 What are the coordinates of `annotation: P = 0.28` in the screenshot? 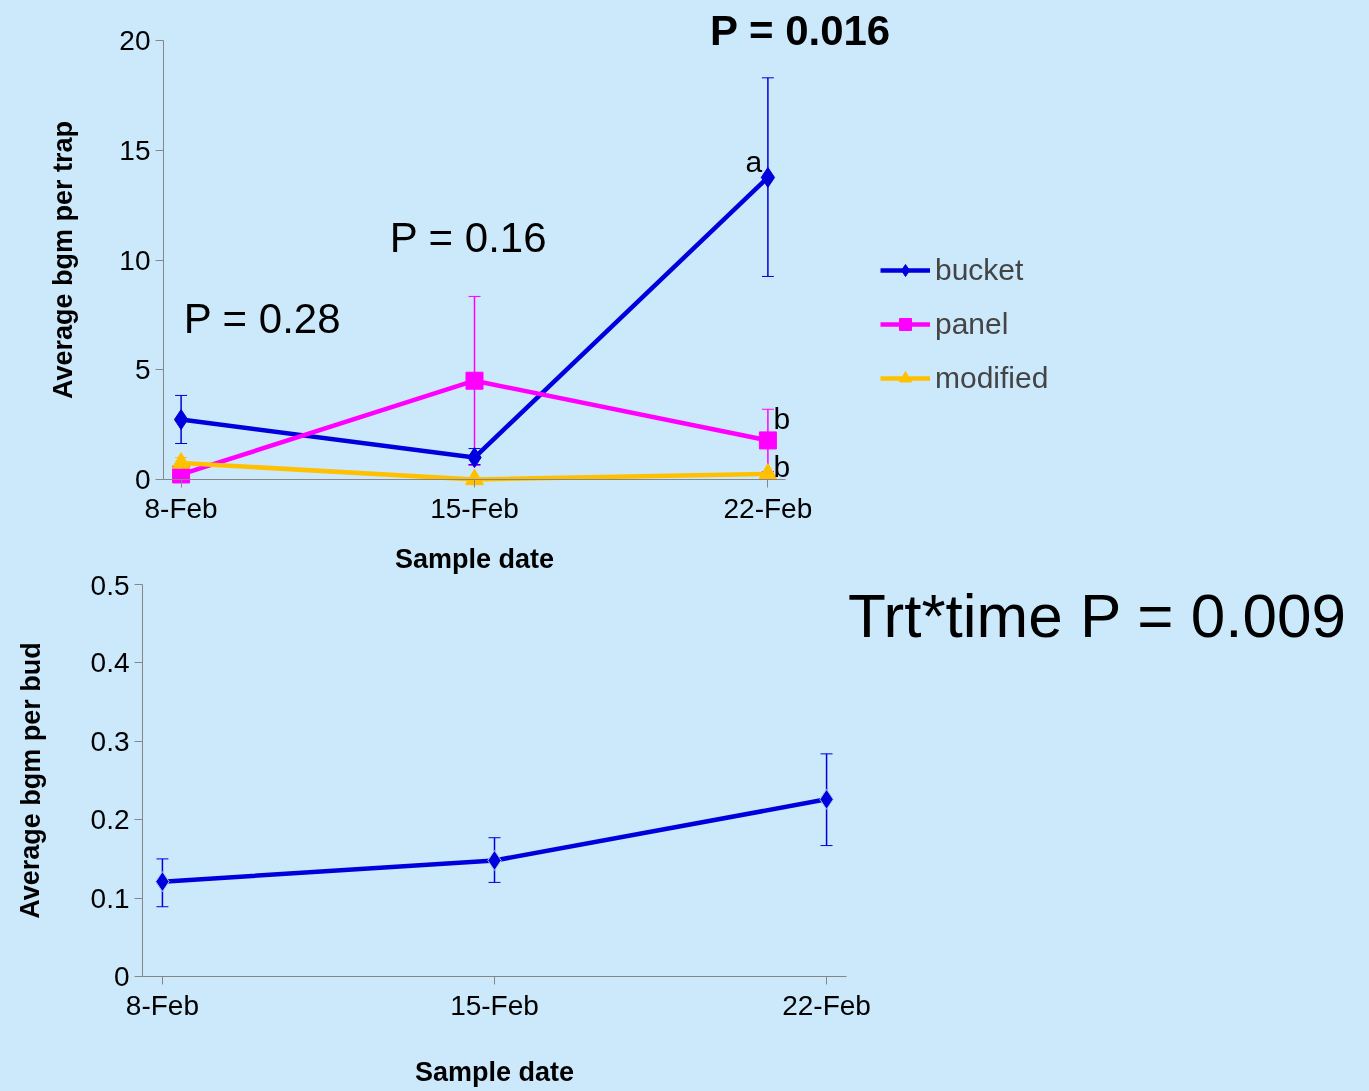 It's located at (262, 318).